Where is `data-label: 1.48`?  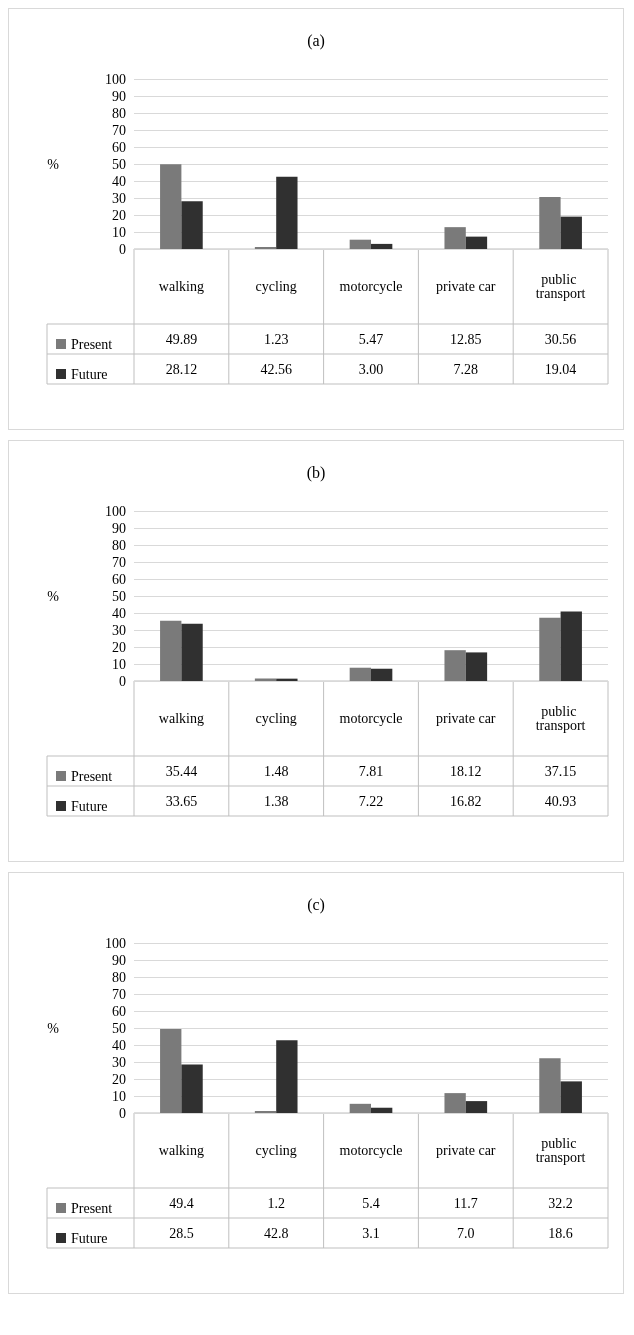 data-label: 1.48 is located at coordinates (276, 771).